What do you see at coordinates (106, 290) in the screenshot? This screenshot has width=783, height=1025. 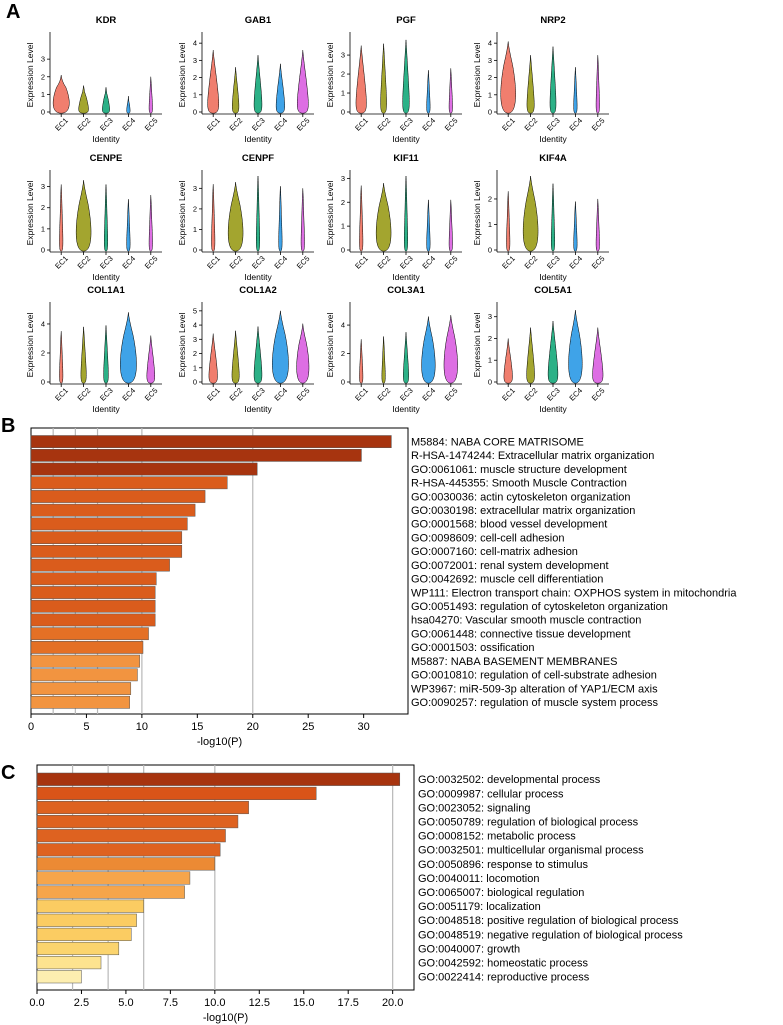 I see `violin-title-col1a1: COL1A1` at bounding box center [106, 290].